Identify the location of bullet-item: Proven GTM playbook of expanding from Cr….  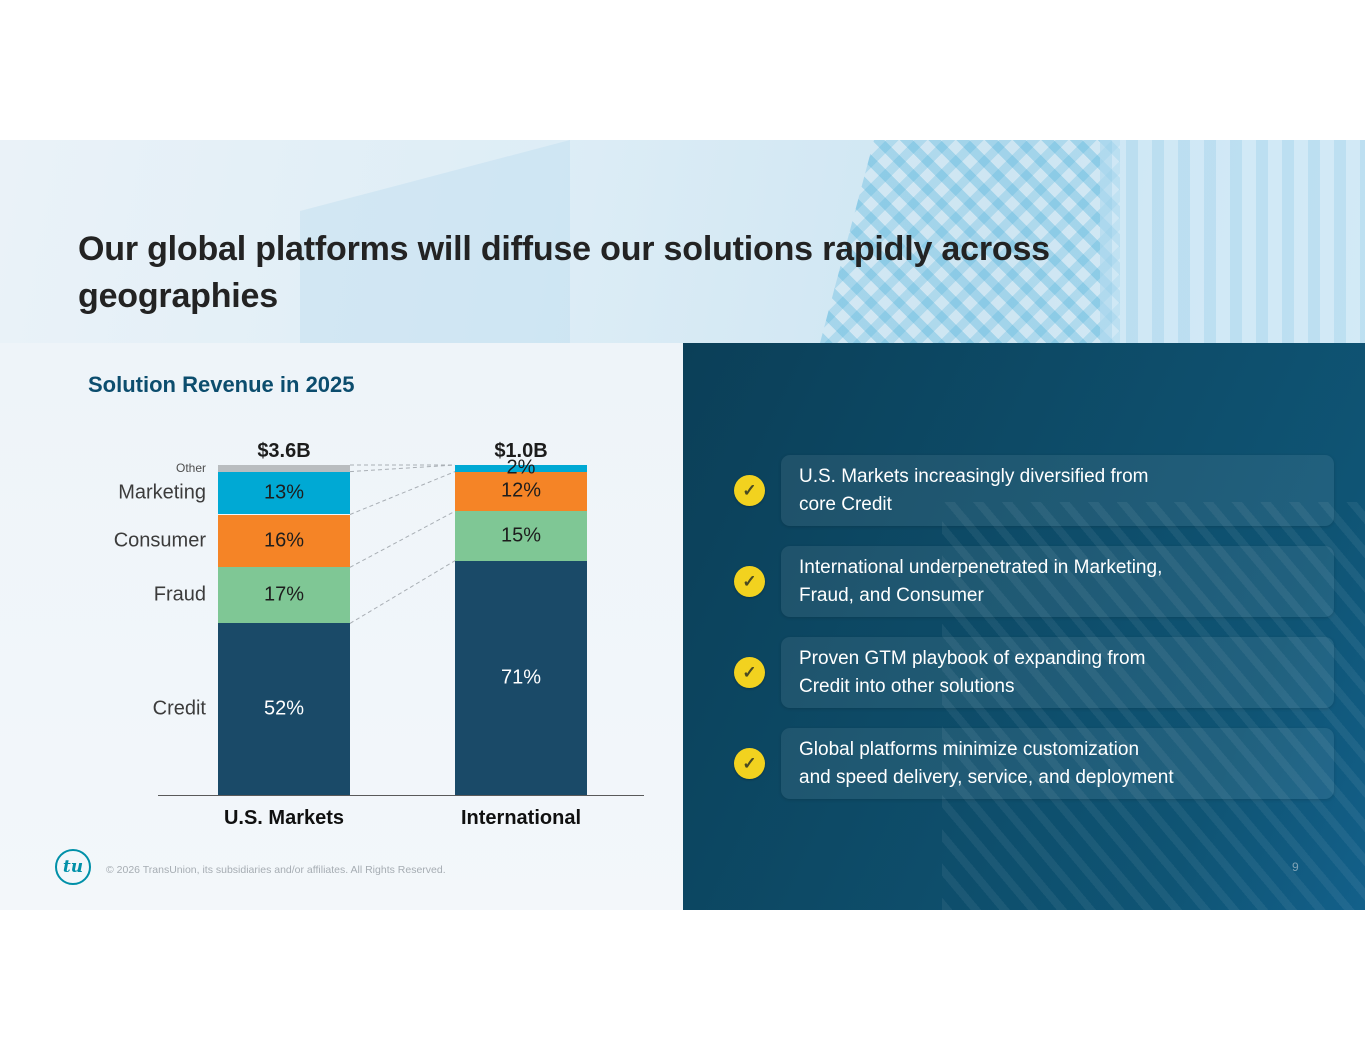
(1034, 673).